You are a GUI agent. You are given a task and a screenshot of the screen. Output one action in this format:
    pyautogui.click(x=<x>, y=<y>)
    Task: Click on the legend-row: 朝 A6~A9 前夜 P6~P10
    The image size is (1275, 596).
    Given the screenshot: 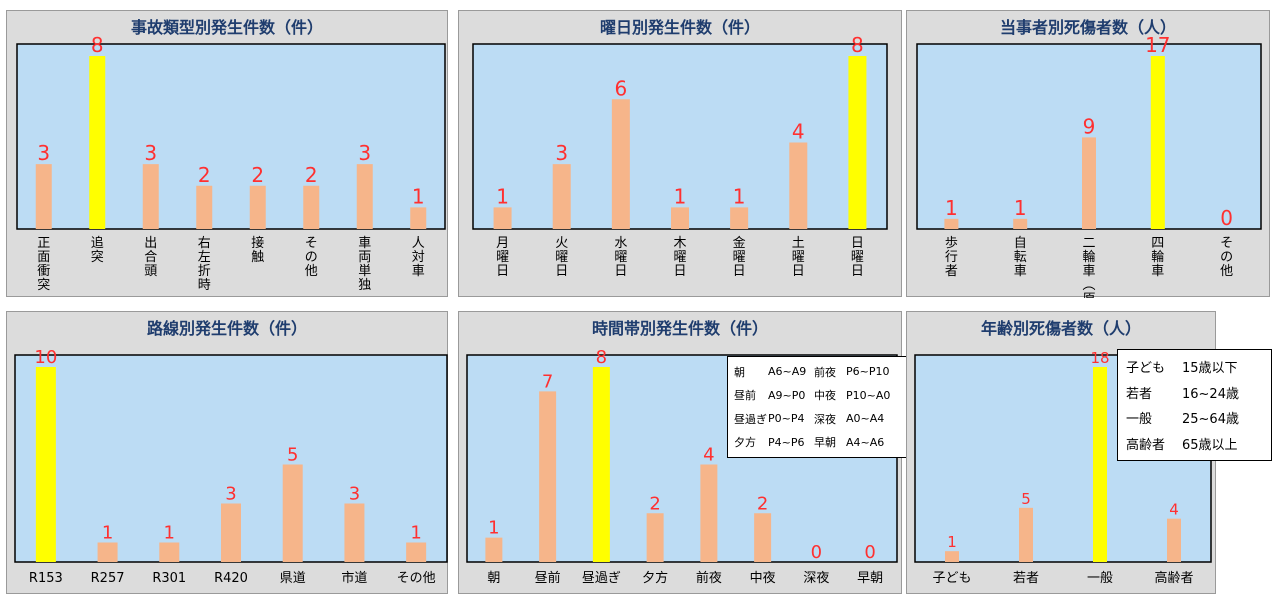 What is the action you would take?
    pyautogui.click(x=820, y=372)
    